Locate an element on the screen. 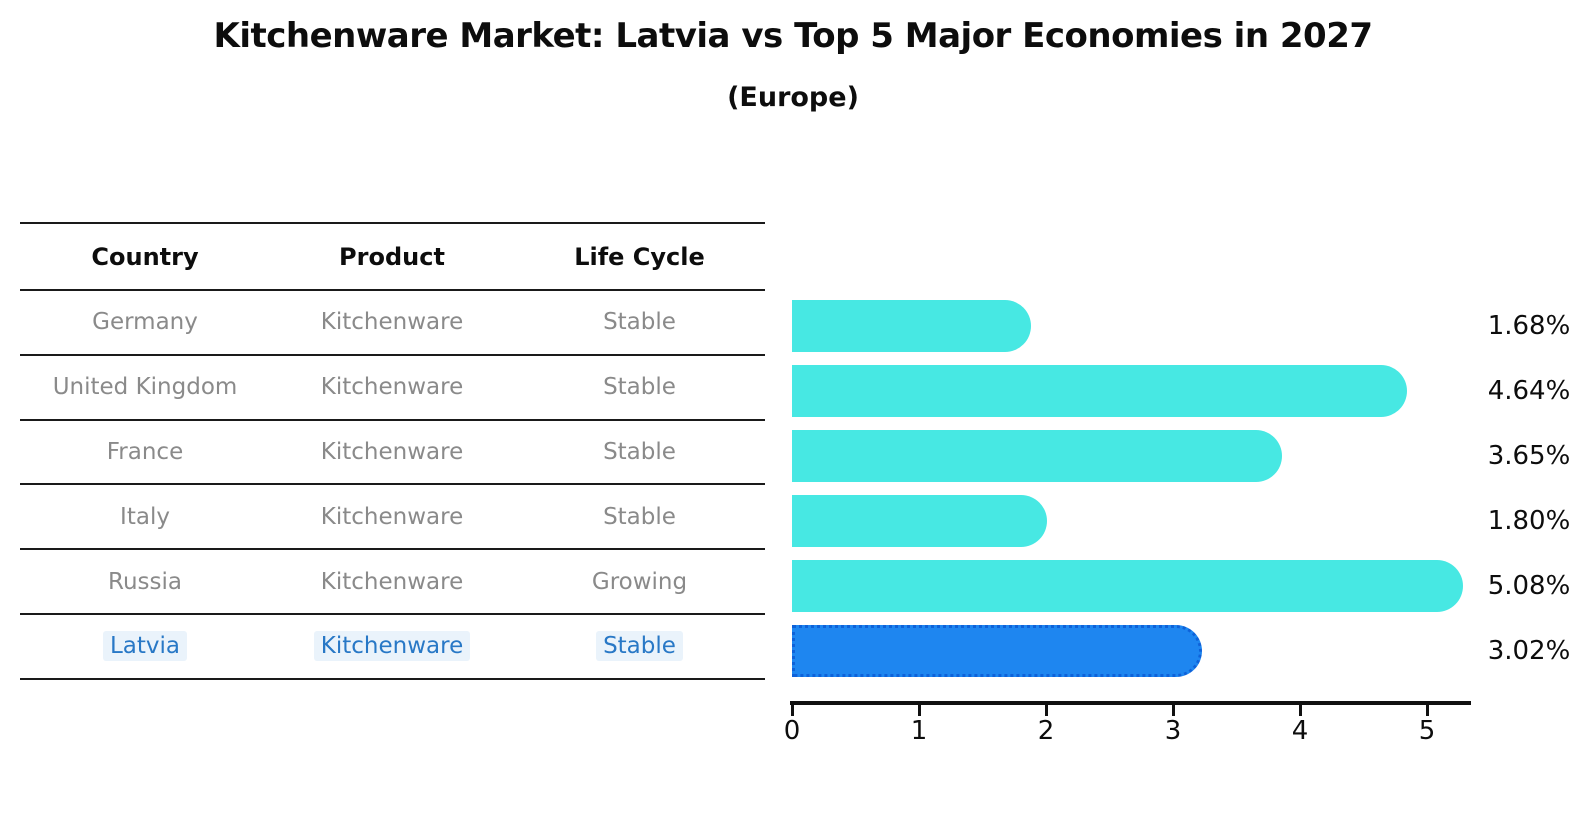 This screenshot has height=823, width=1586. bar-value-label: 1.80% is located at coordinates (1529, 521).